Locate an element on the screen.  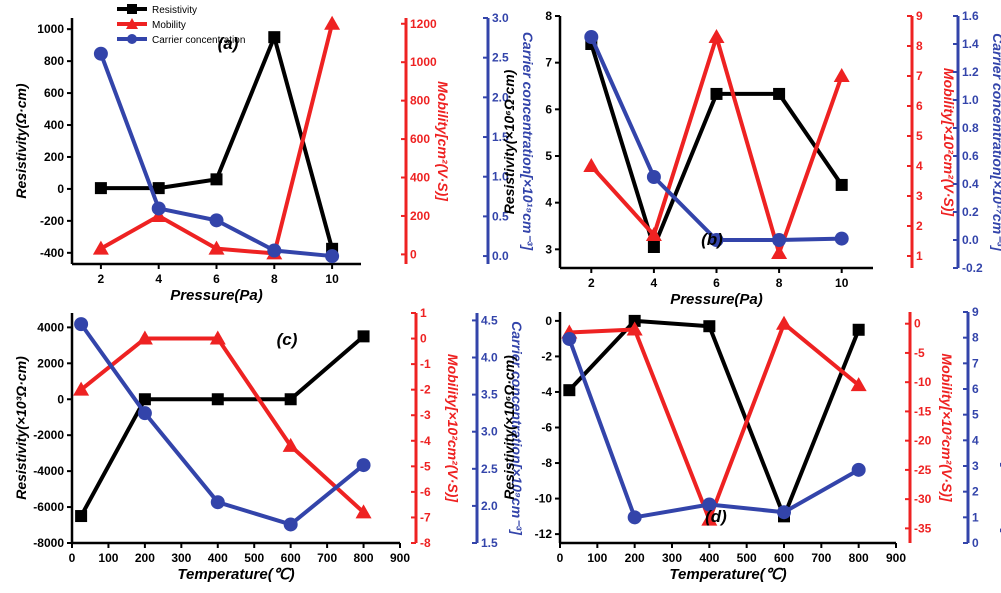
y-left-tick-label: 7 is located at coordinates (548, 63).